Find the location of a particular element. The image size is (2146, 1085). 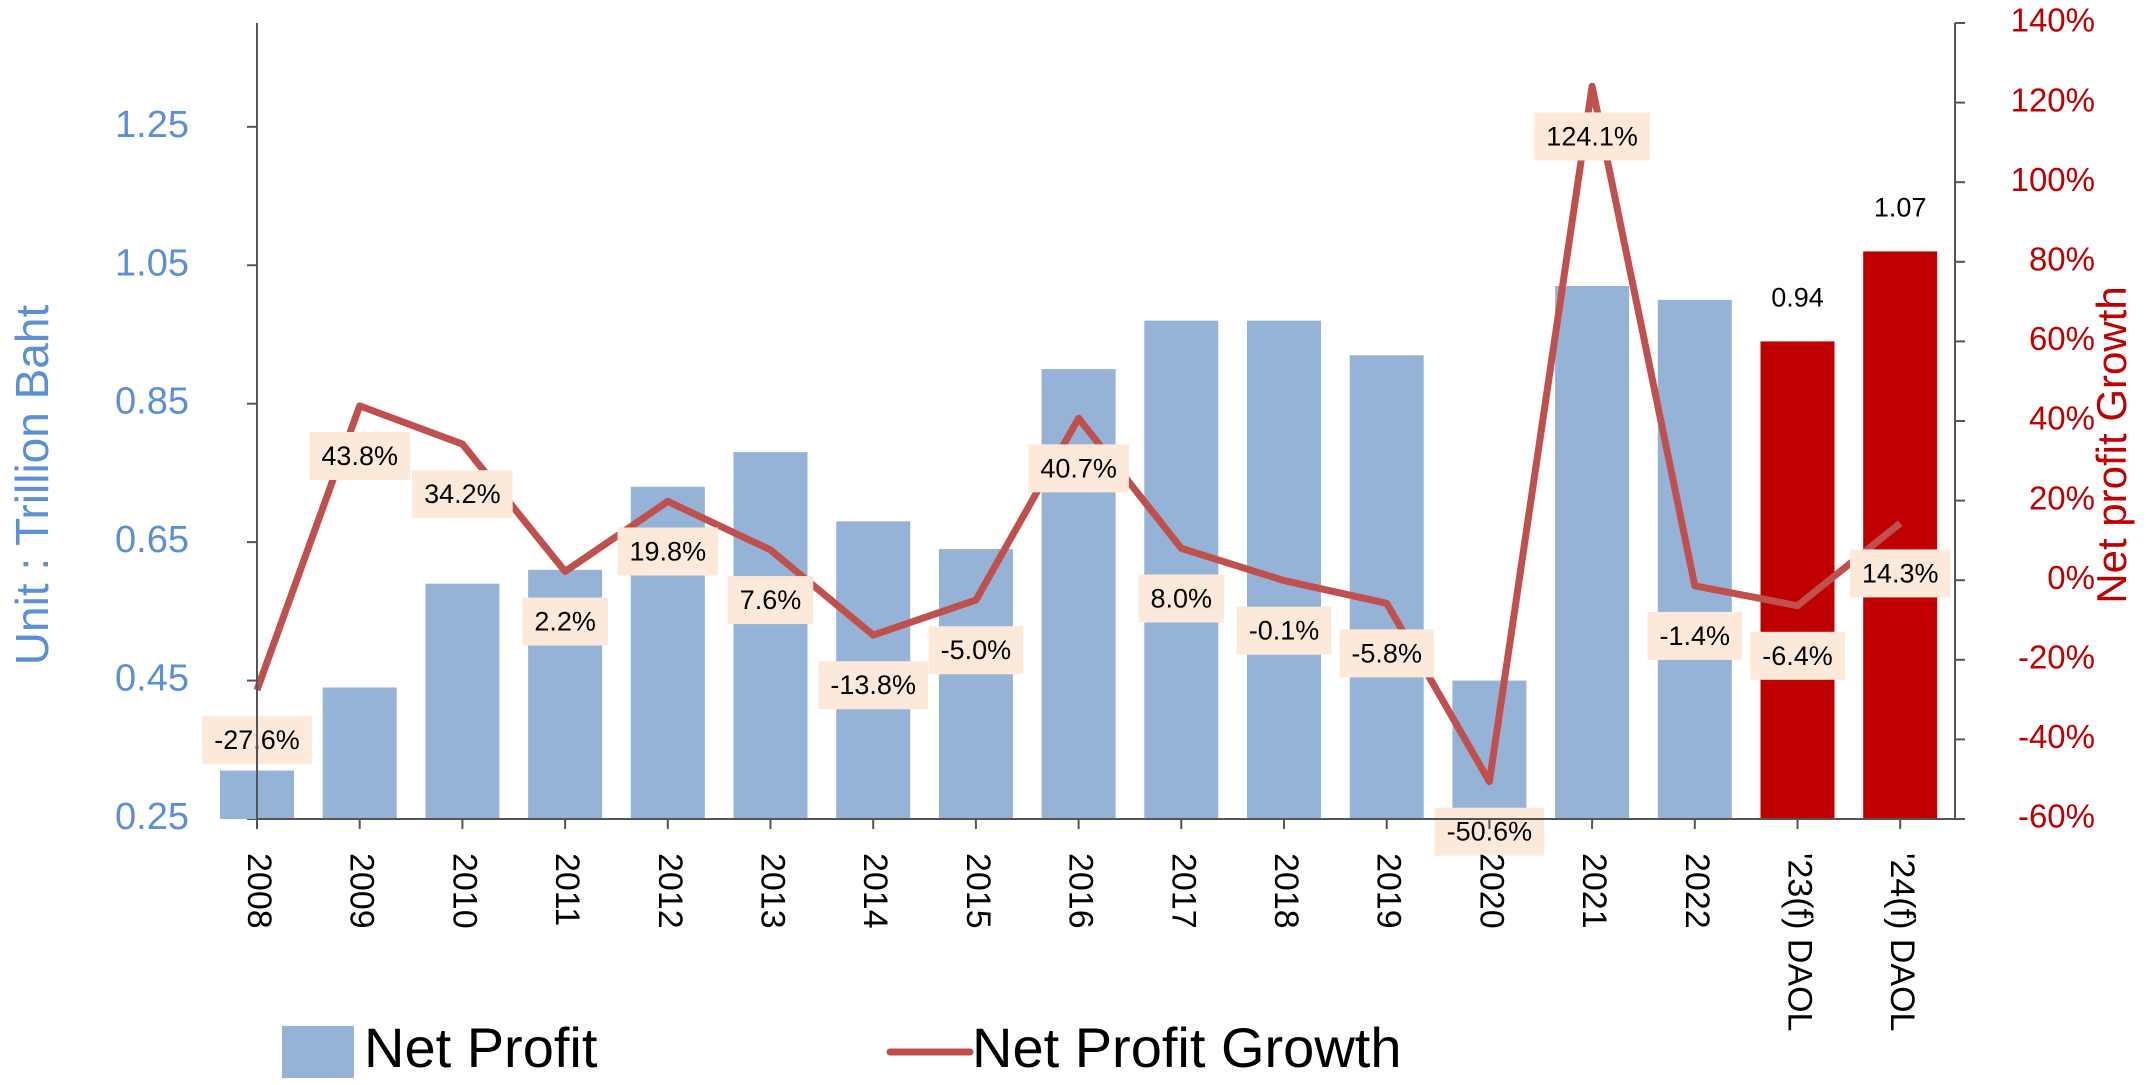

x-tick-label: 2022 is located at coordinates (1697, 891).